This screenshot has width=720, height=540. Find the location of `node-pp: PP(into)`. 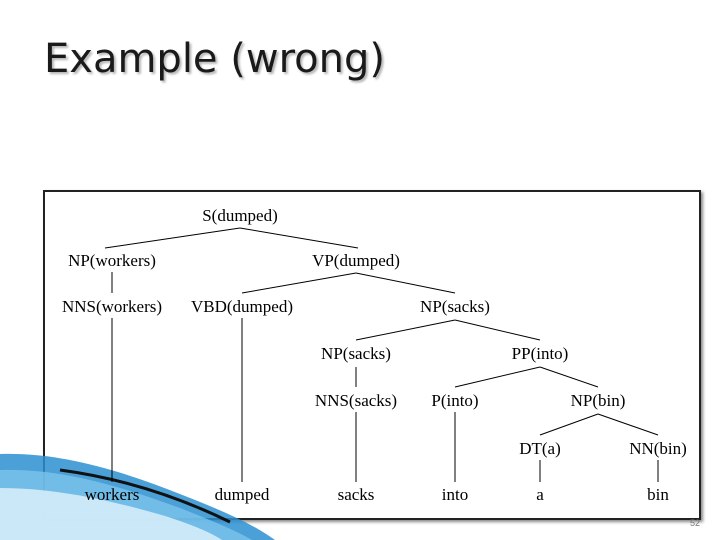

node-pp: PP(into) is located at coordinates (540, 353).